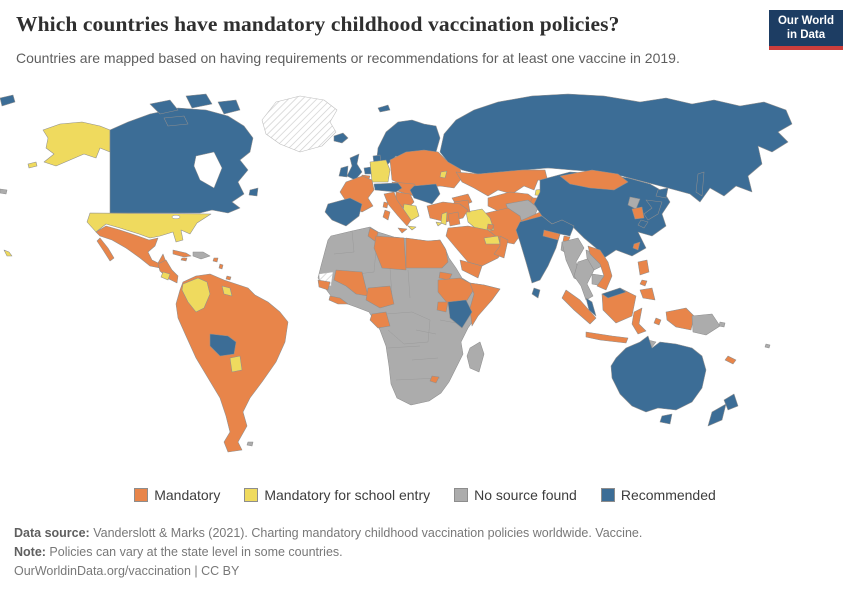 Image resolution: width=850 pixels, height=600 pixels. What do you see at coordinates (299, 124) in the screenshot?
I see `country-greenland` at bounding box center [299, 124].